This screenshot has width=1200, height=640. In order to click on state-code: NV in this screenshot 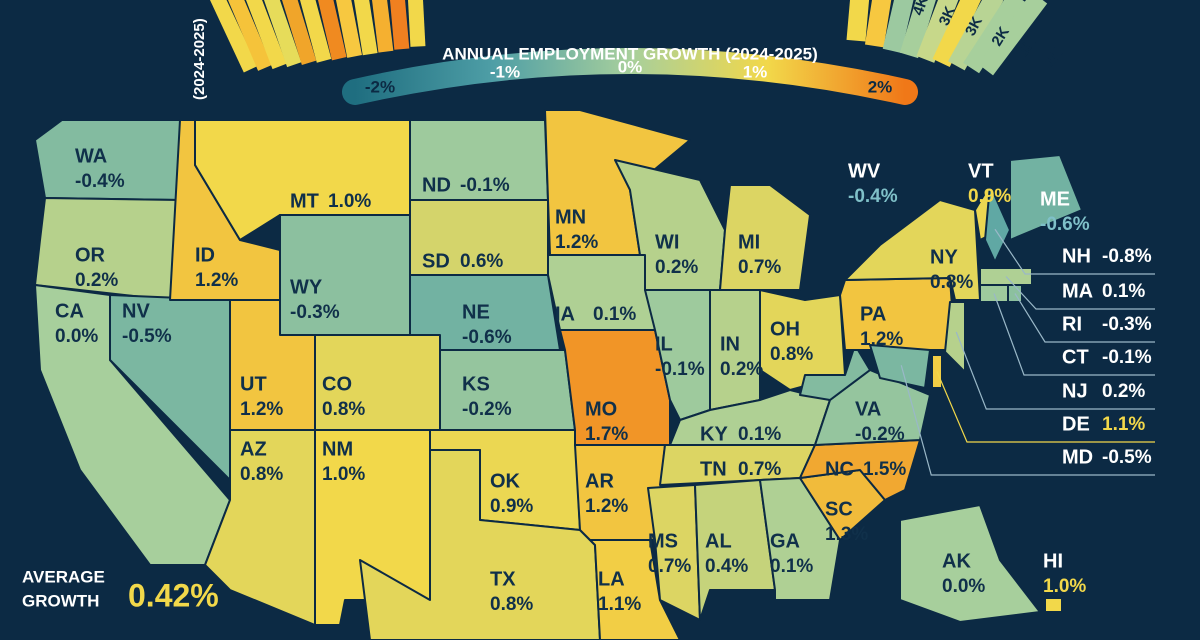, I will do `click(136, 311)`.